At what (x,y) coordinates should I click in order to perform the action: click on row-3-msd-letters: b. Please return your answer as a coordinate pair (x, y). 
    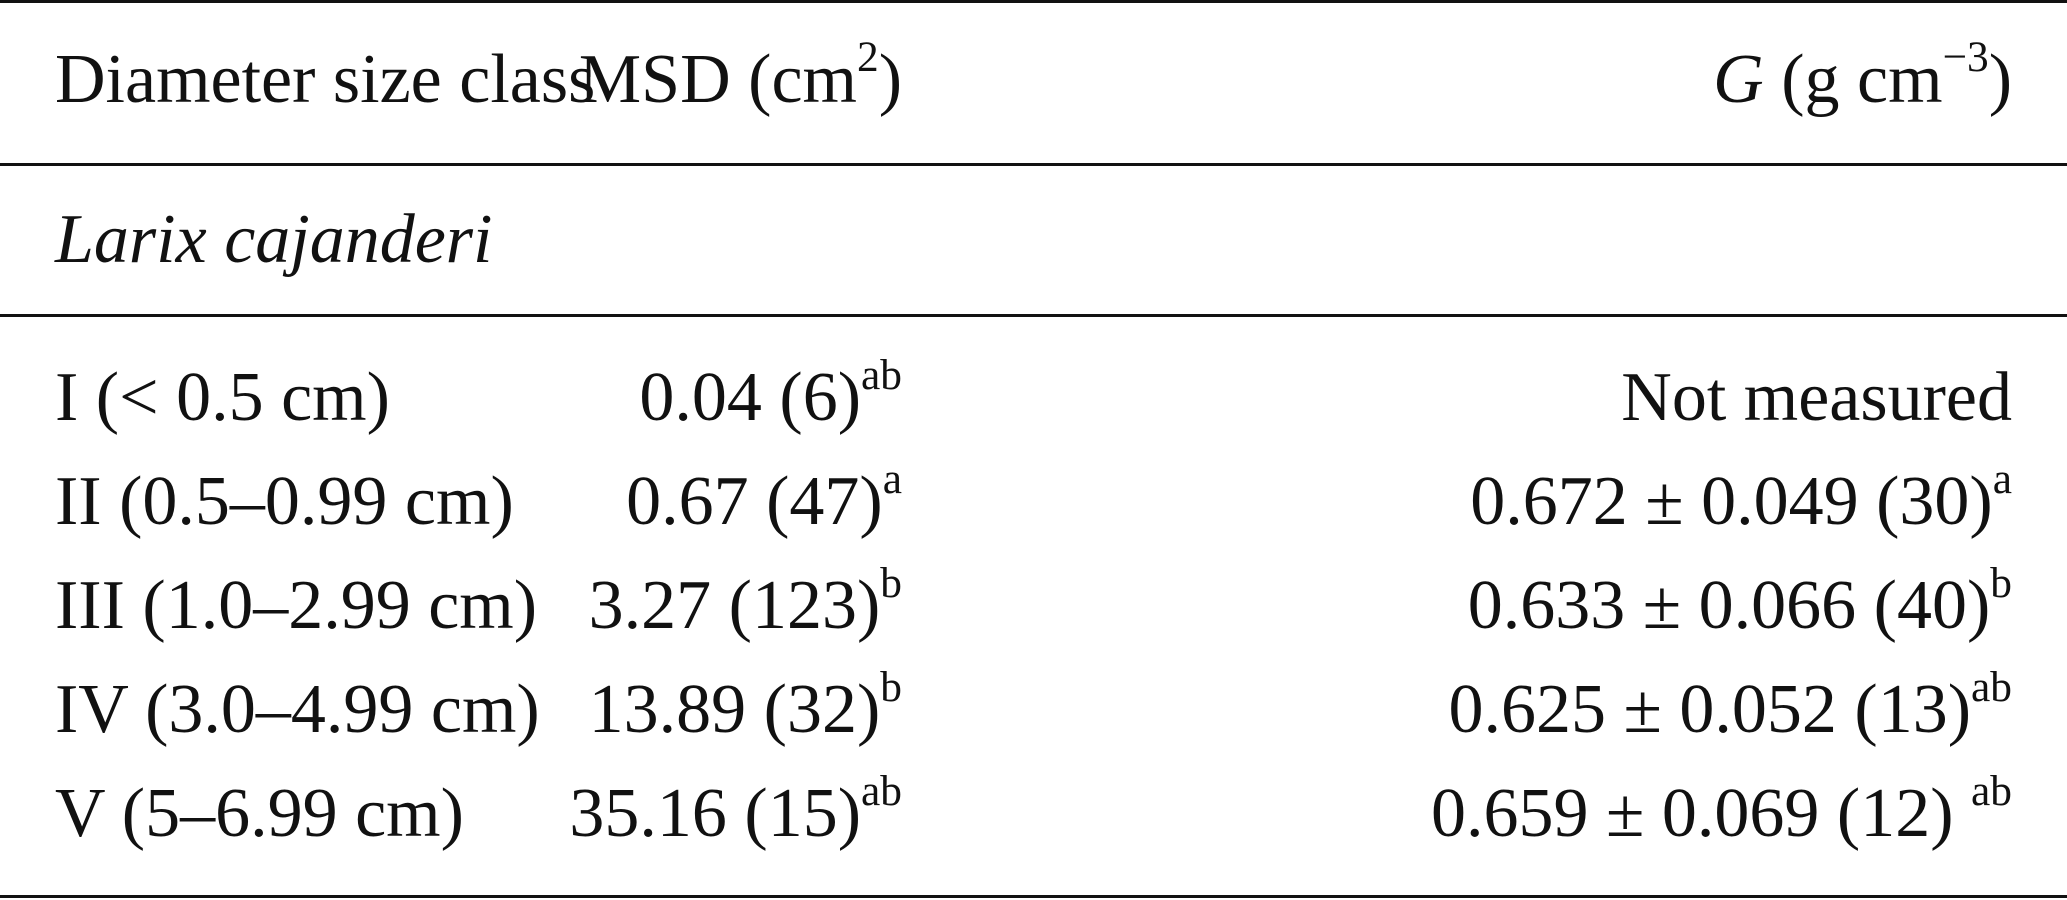
    Looking at the image, I should click on (891, 582).